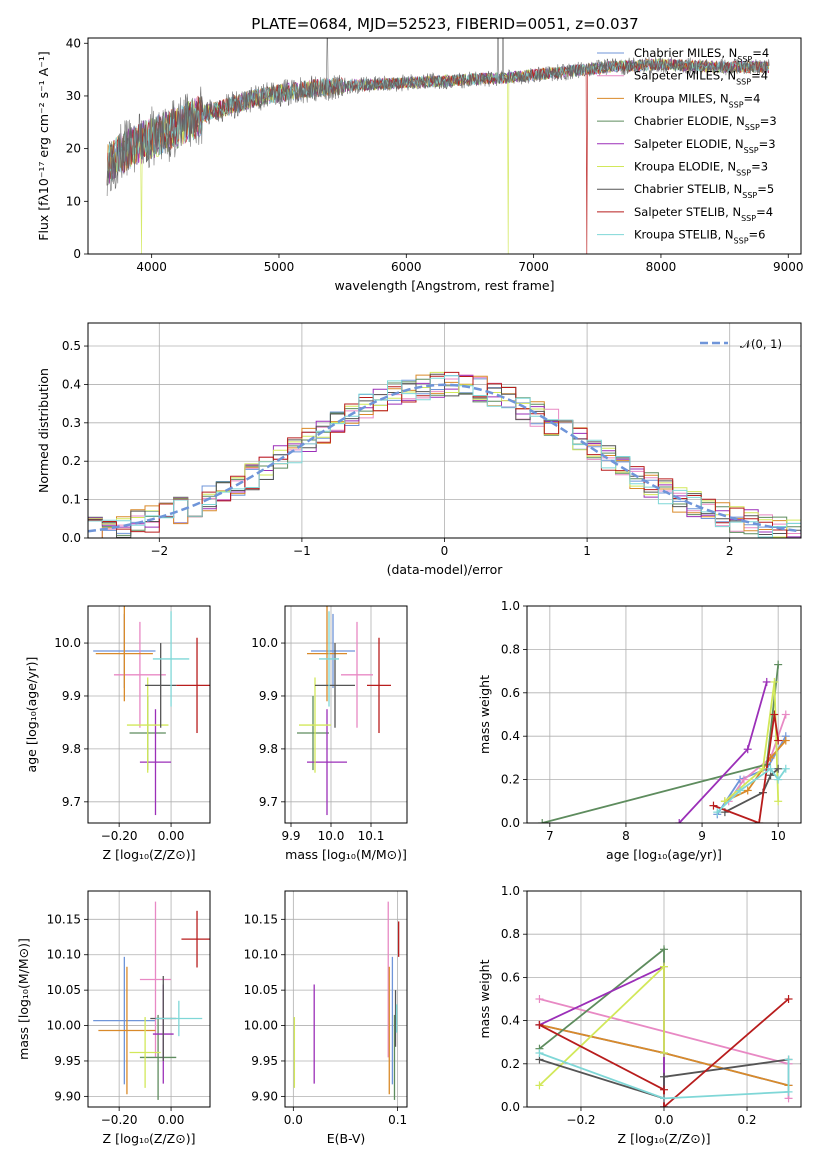  What do you see at coordinates (704, 191) in the screenshot?
I see `legend-label: Chabrier STELIB, NSSP=5` at bounding box center [704, 191].